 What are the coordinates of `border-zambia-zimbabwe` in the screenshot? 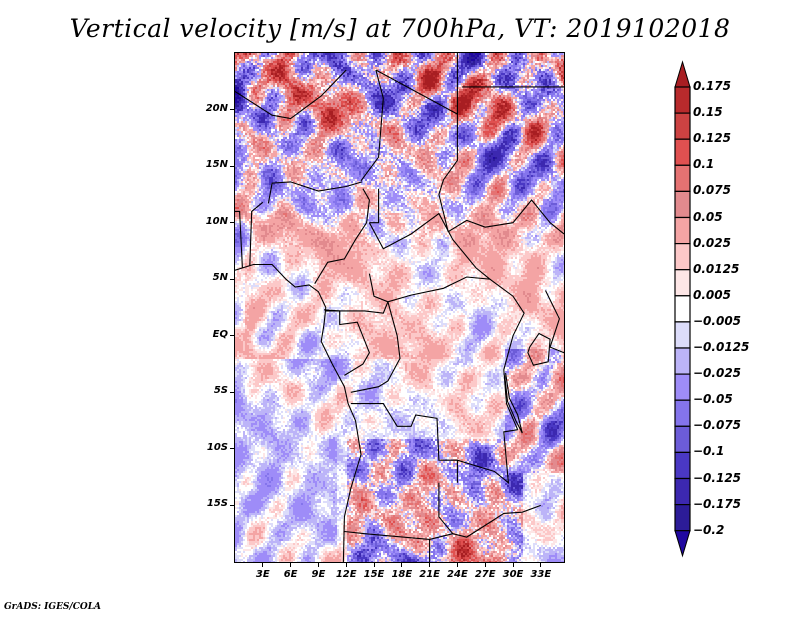 It's located at (496, 521).